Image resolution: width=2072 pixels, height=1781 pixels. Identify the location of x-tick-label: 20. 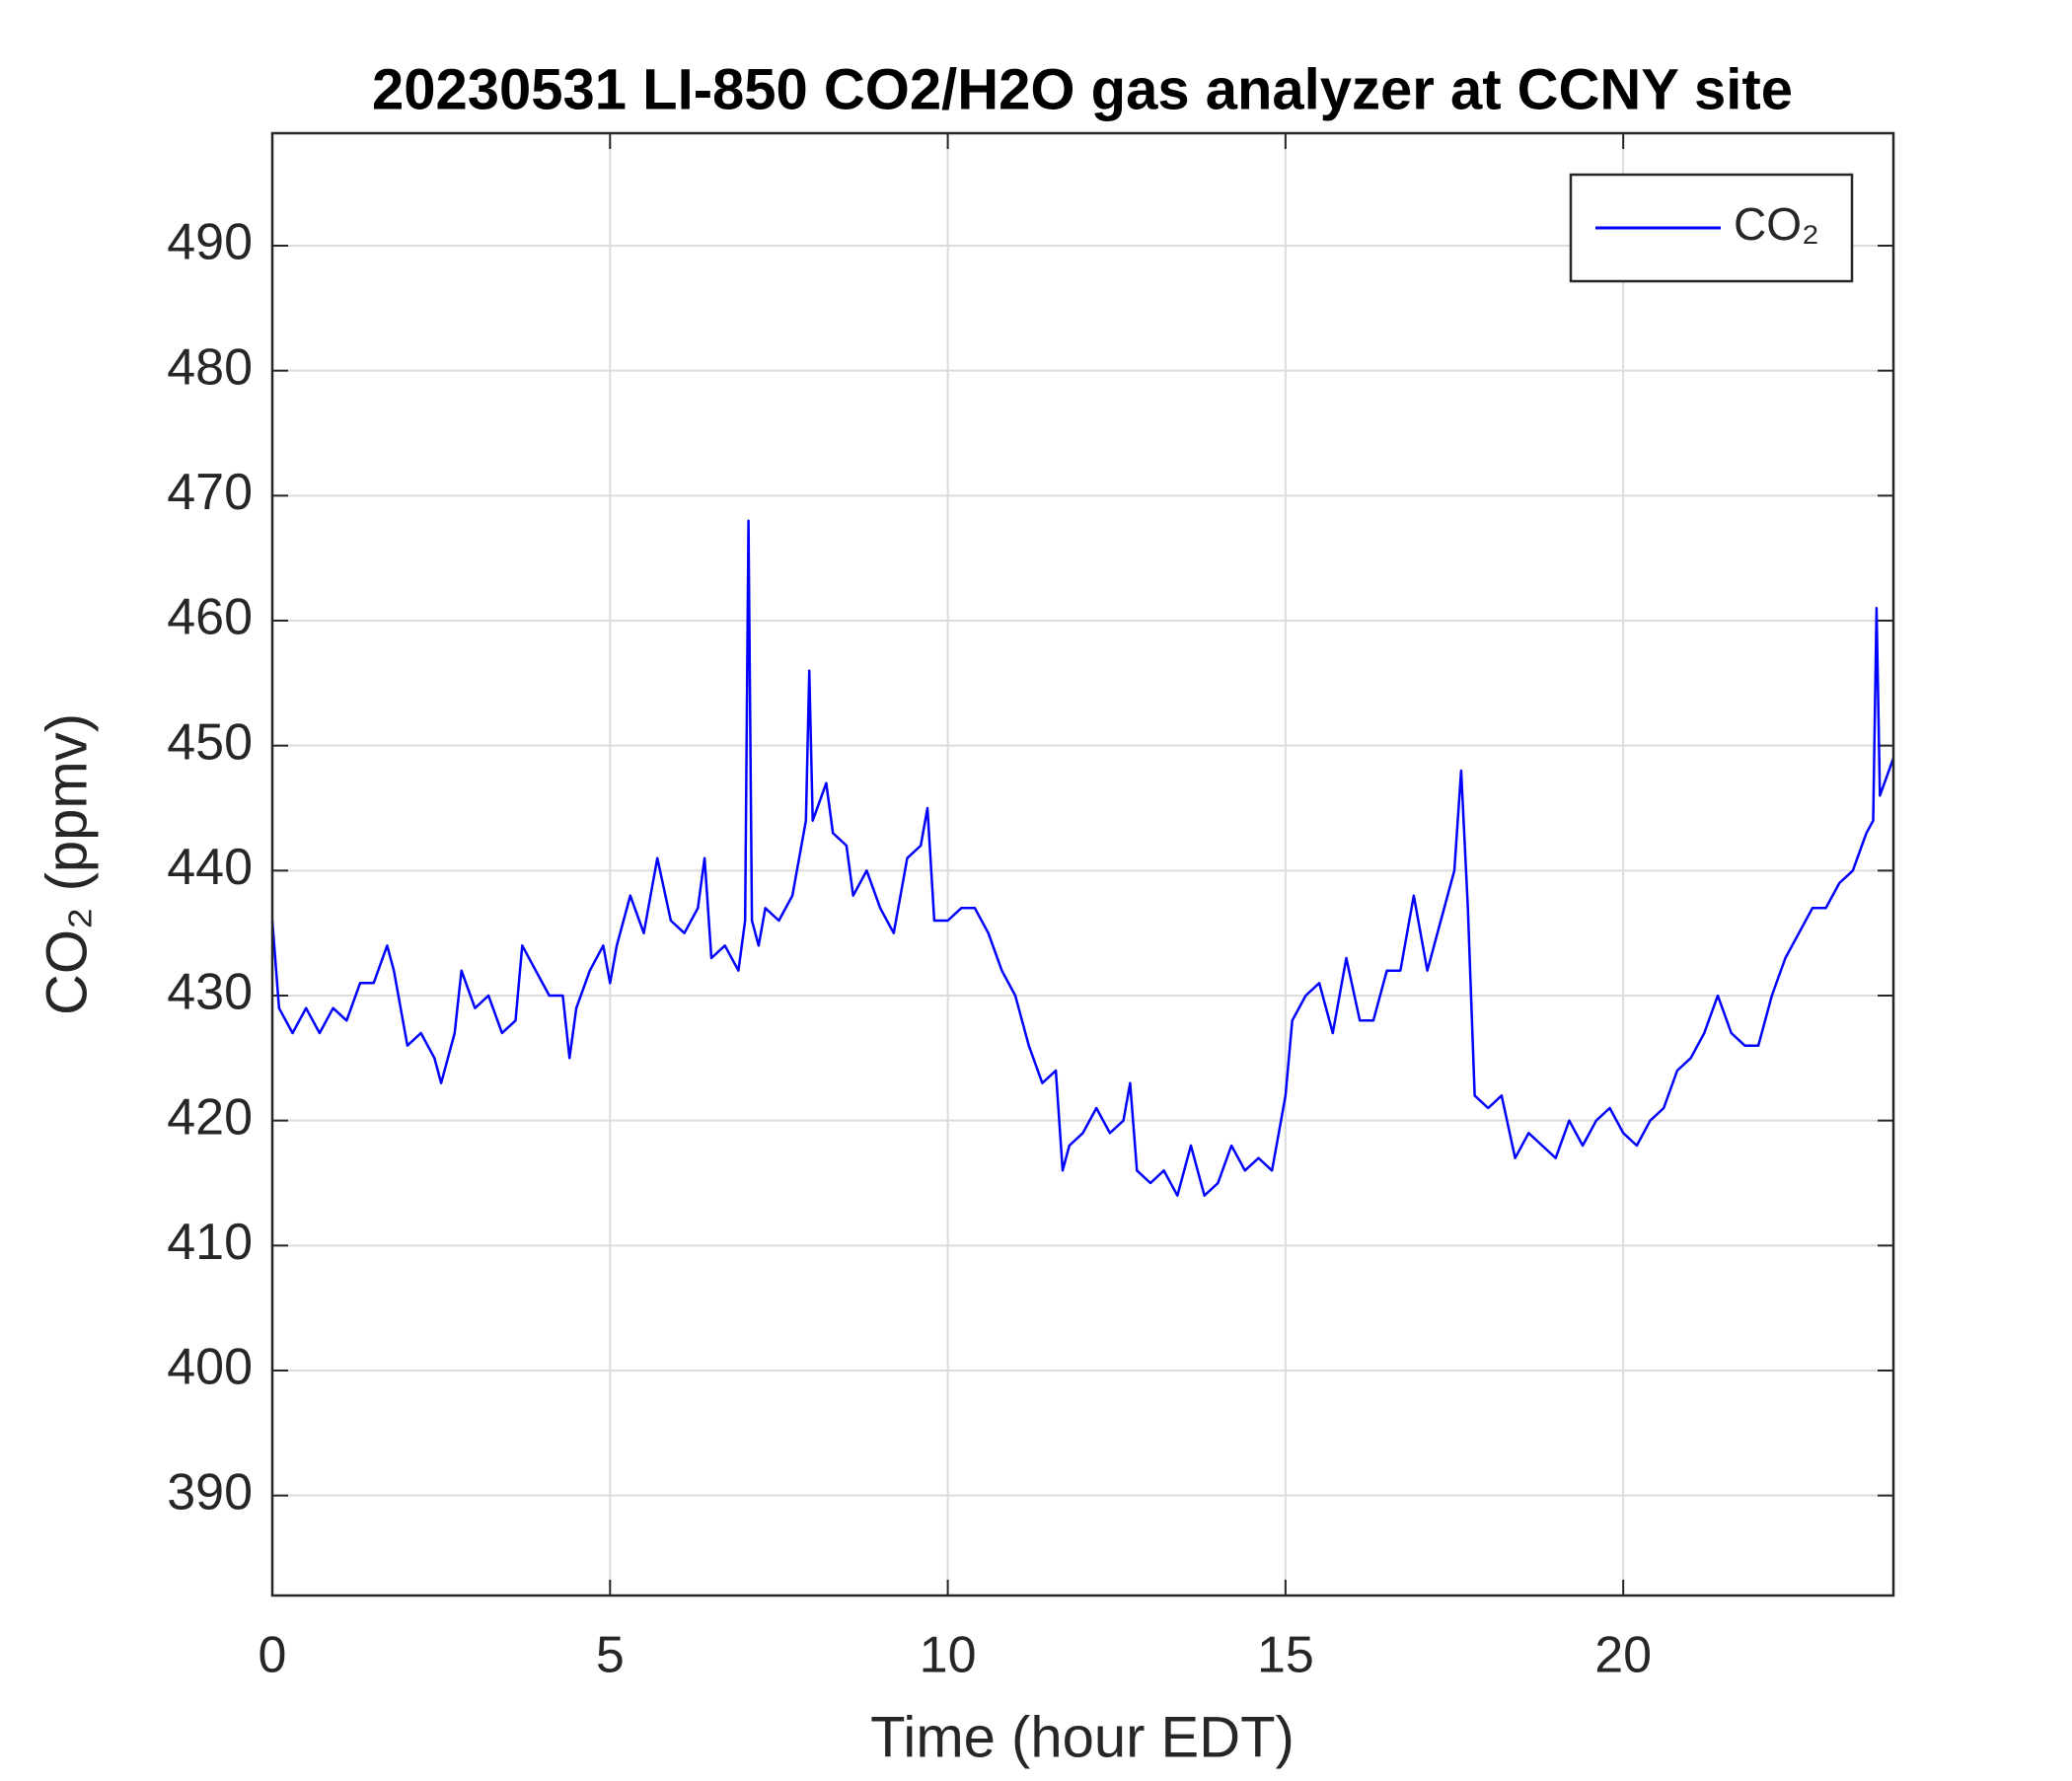
(1623, 1655).